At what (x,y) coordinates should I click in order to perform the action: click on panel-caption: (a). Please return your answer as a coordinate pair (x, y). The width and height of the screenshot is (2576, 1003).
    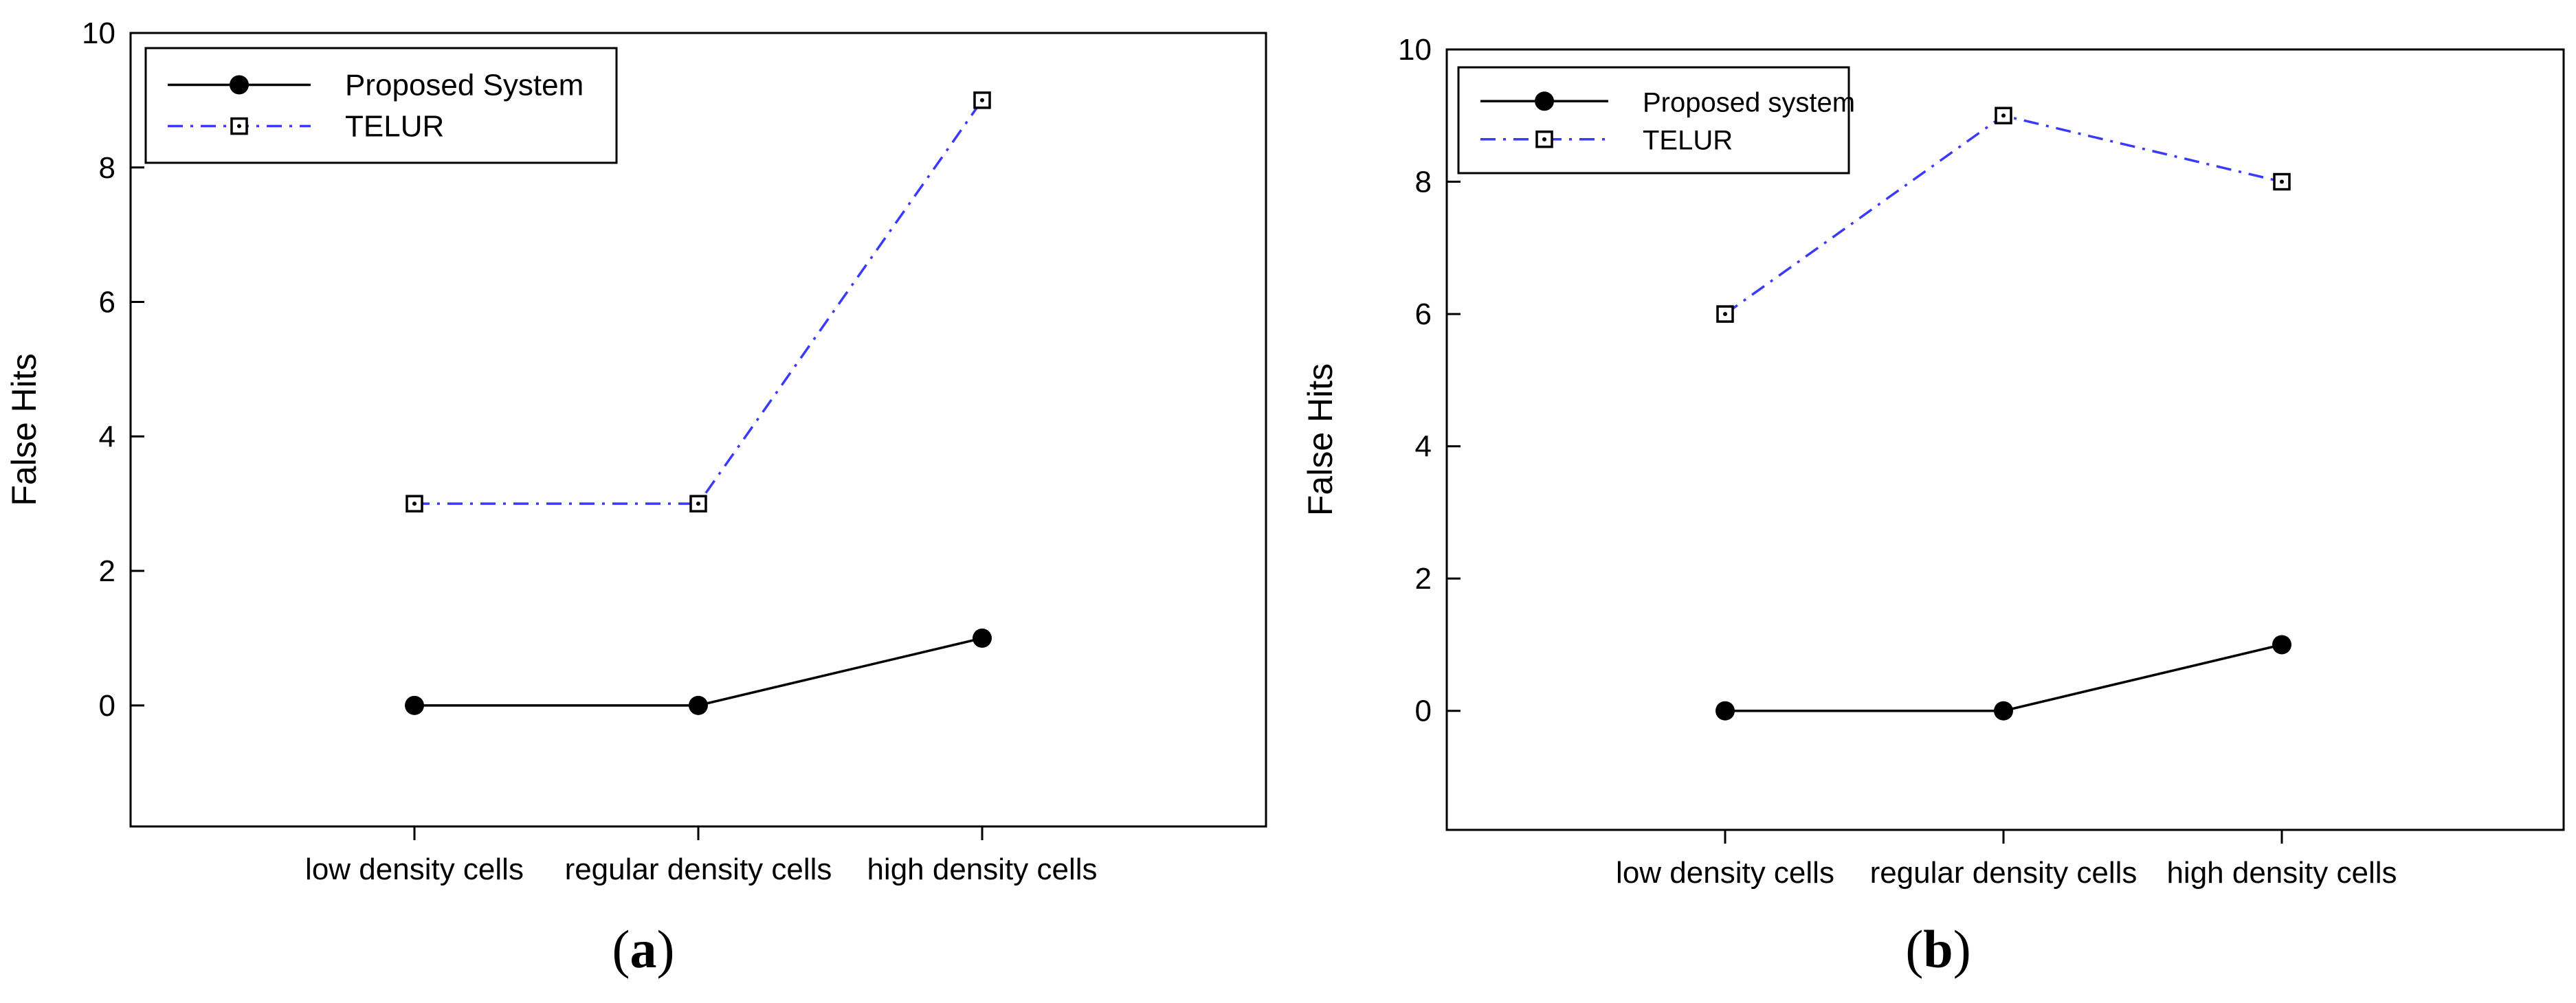
    Looking at the image, I should click on (643, 949).